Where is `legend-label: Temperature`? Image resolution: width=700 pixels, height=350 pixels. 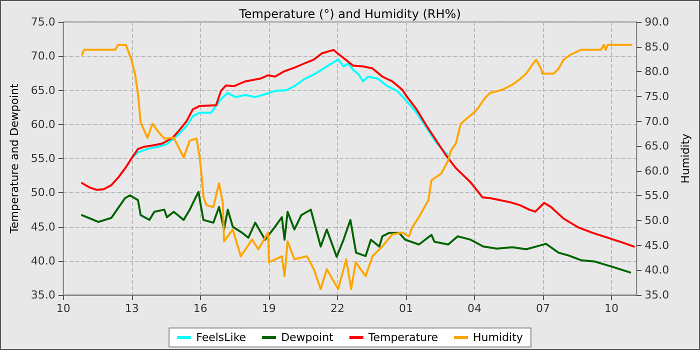 legend-label: Temperature is located at coordinates (402, 337).